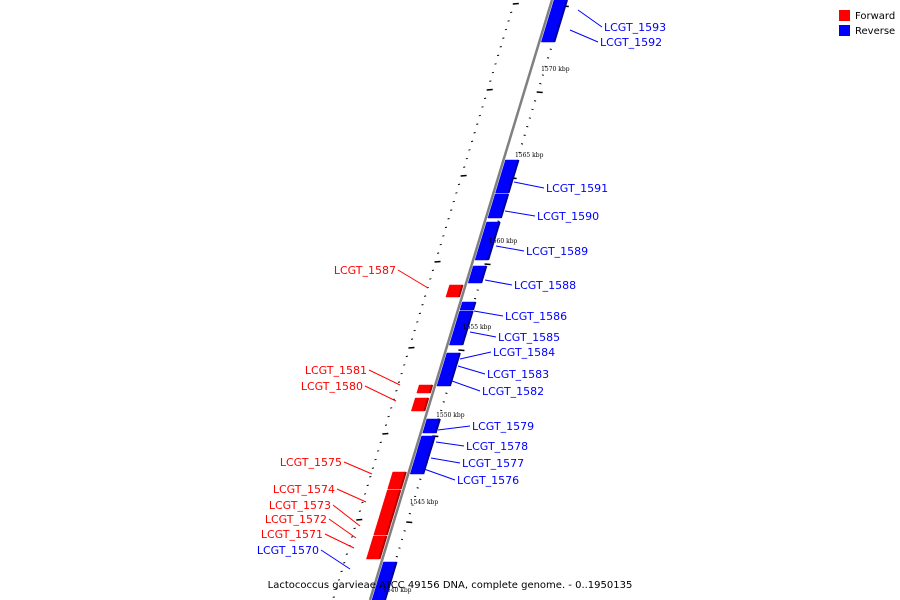 Image resolution: width=900 pixels, height=600 pixels. Describe the element at coordinates (503, 426) in the screenshot. I see `gene-label: LCGT_1579` at that location.